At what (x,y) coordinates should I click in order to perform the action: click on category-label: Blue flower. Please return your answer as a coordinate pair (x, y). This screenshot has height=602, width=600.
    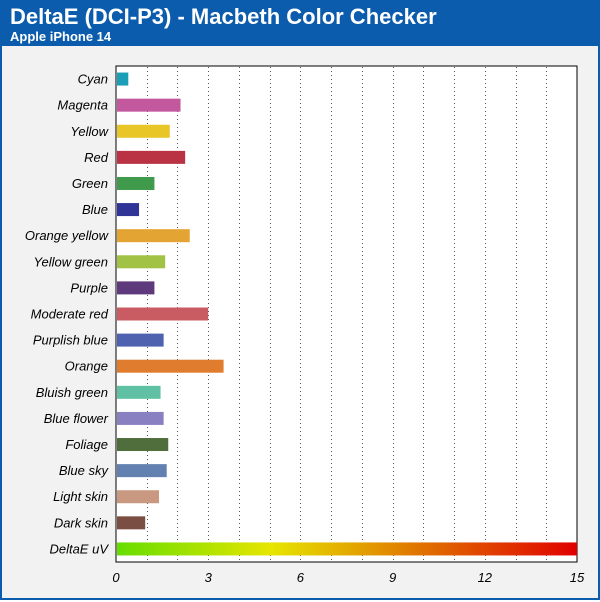
    Looking at the image, I should click on (76, 418).